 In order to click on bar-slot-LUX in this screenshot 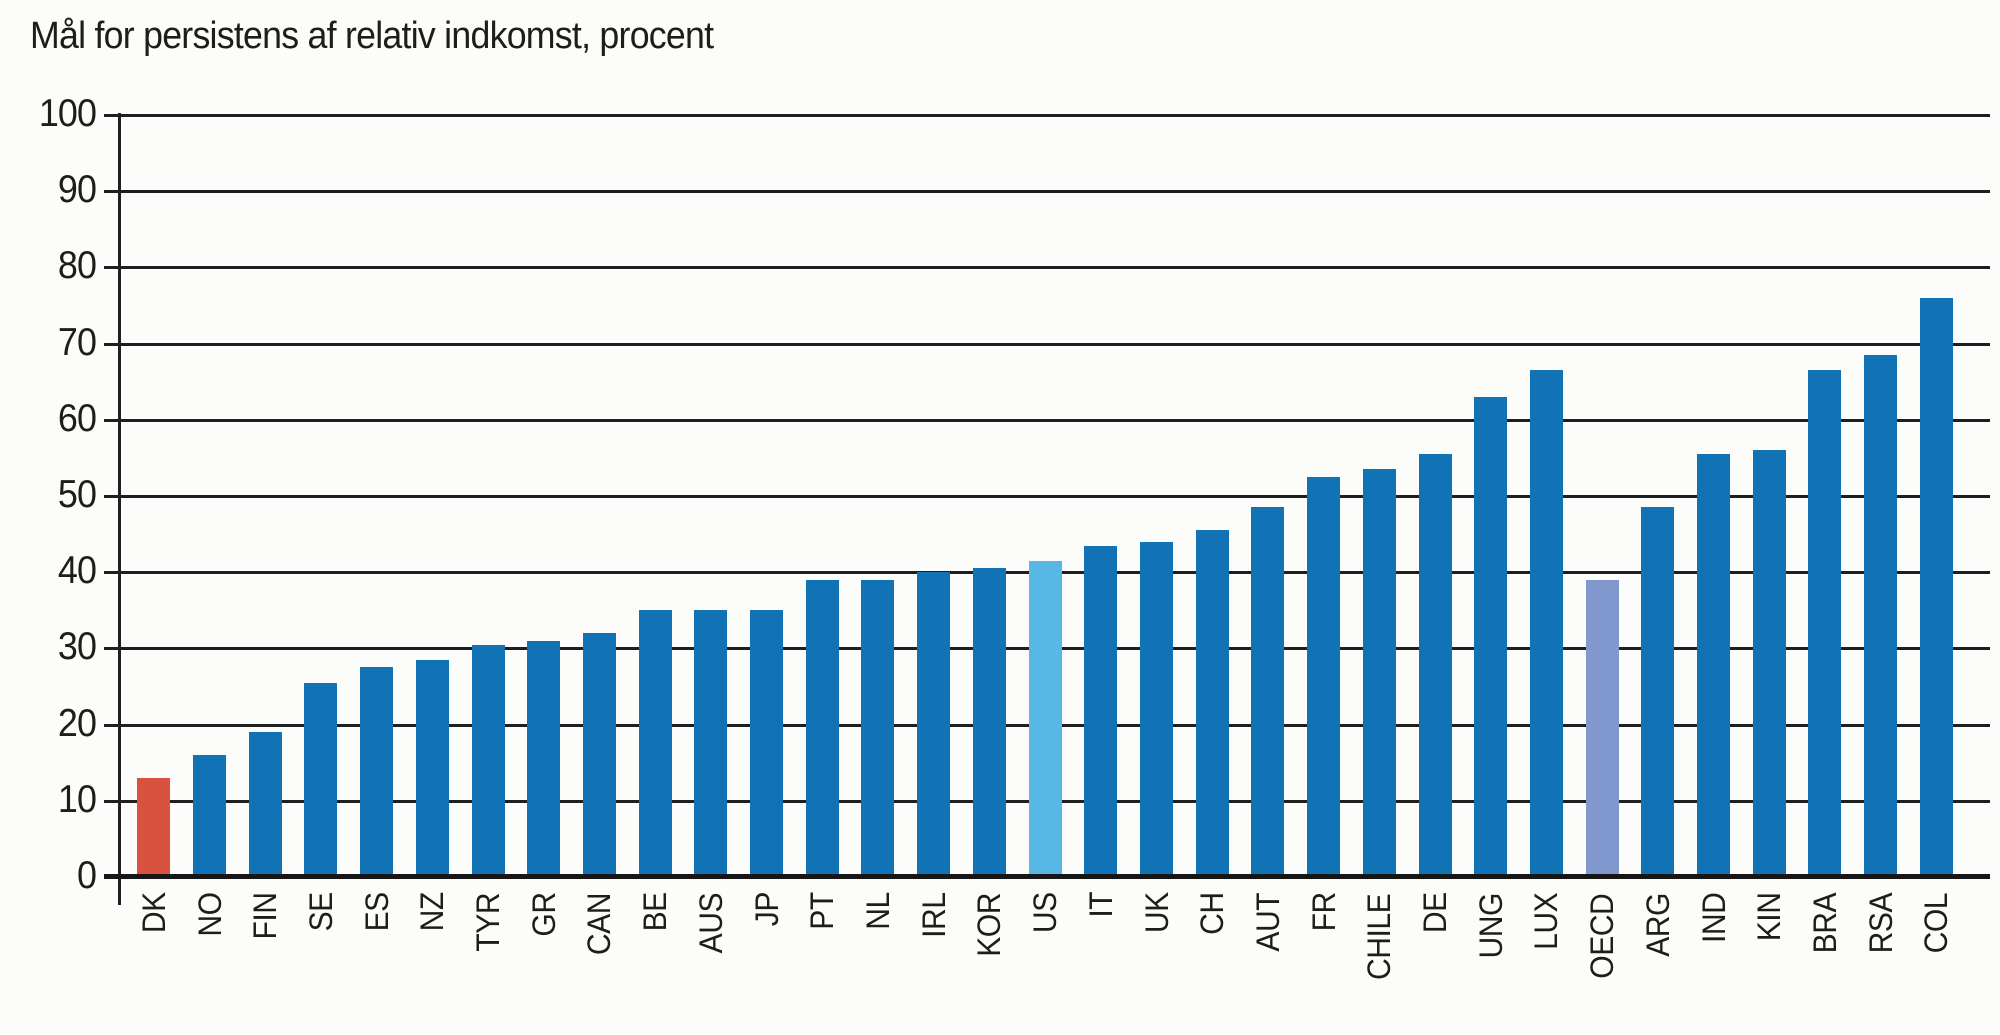, I will do `click(1547, 623)`.